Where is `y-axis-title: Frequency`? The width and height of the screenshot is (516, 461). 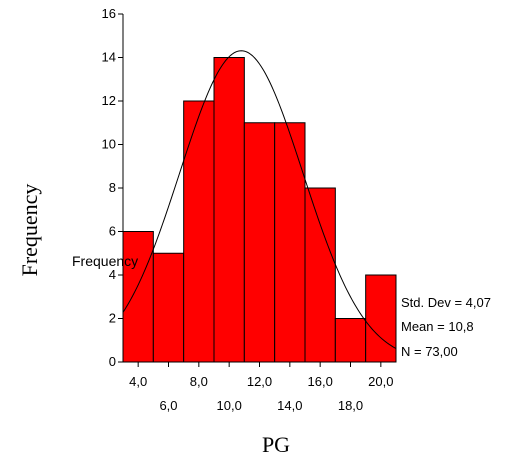 y-axis-title: Frequency is located at coordinates (29, 230).